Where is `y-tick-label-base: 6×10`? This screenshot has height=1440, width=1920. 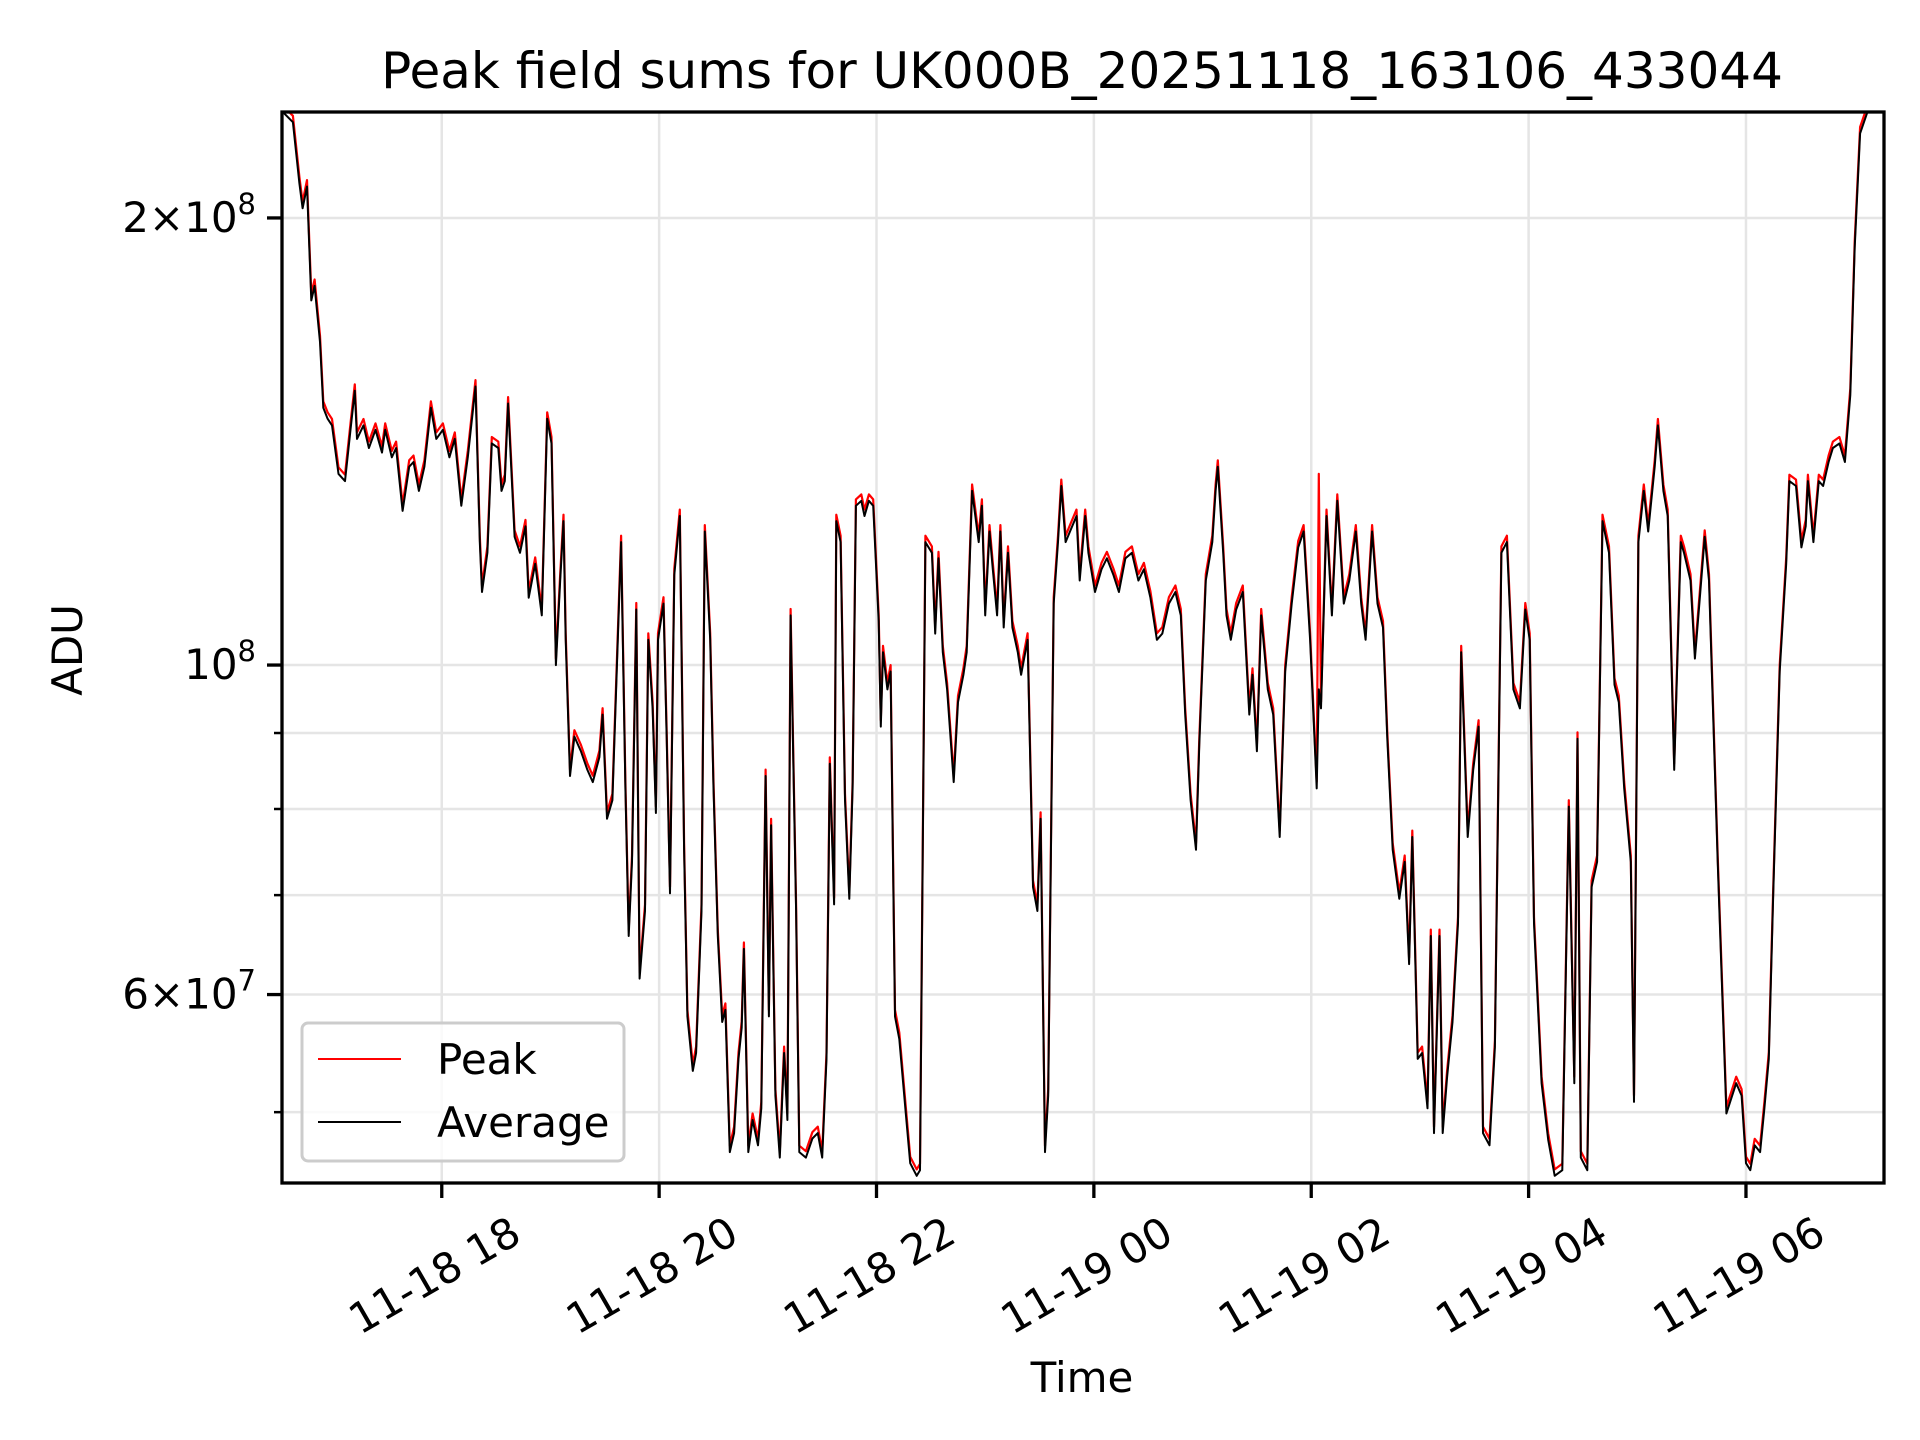 y-tick-label-base: 6×10 is located at coordinates (179, 994).